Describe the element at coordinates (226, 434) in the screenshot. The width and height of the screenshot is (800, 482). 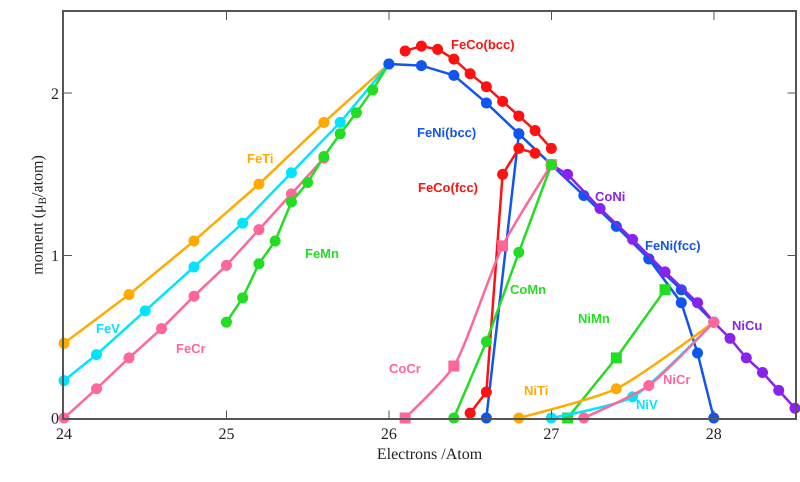
I see `x-tick-label: 25` at that location.